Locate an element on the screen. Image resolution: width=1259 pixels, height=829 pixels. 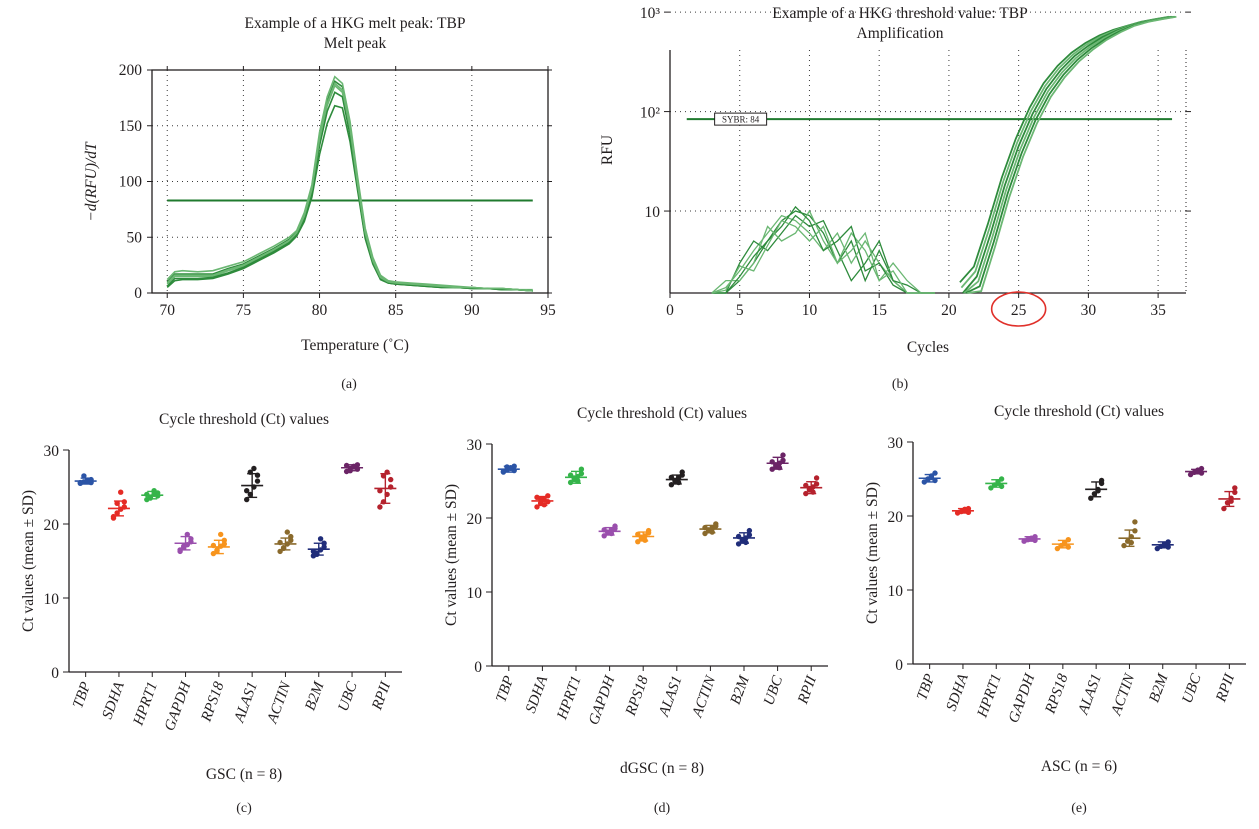
x-tick-label: 90 is located at coordinates (472, 310).